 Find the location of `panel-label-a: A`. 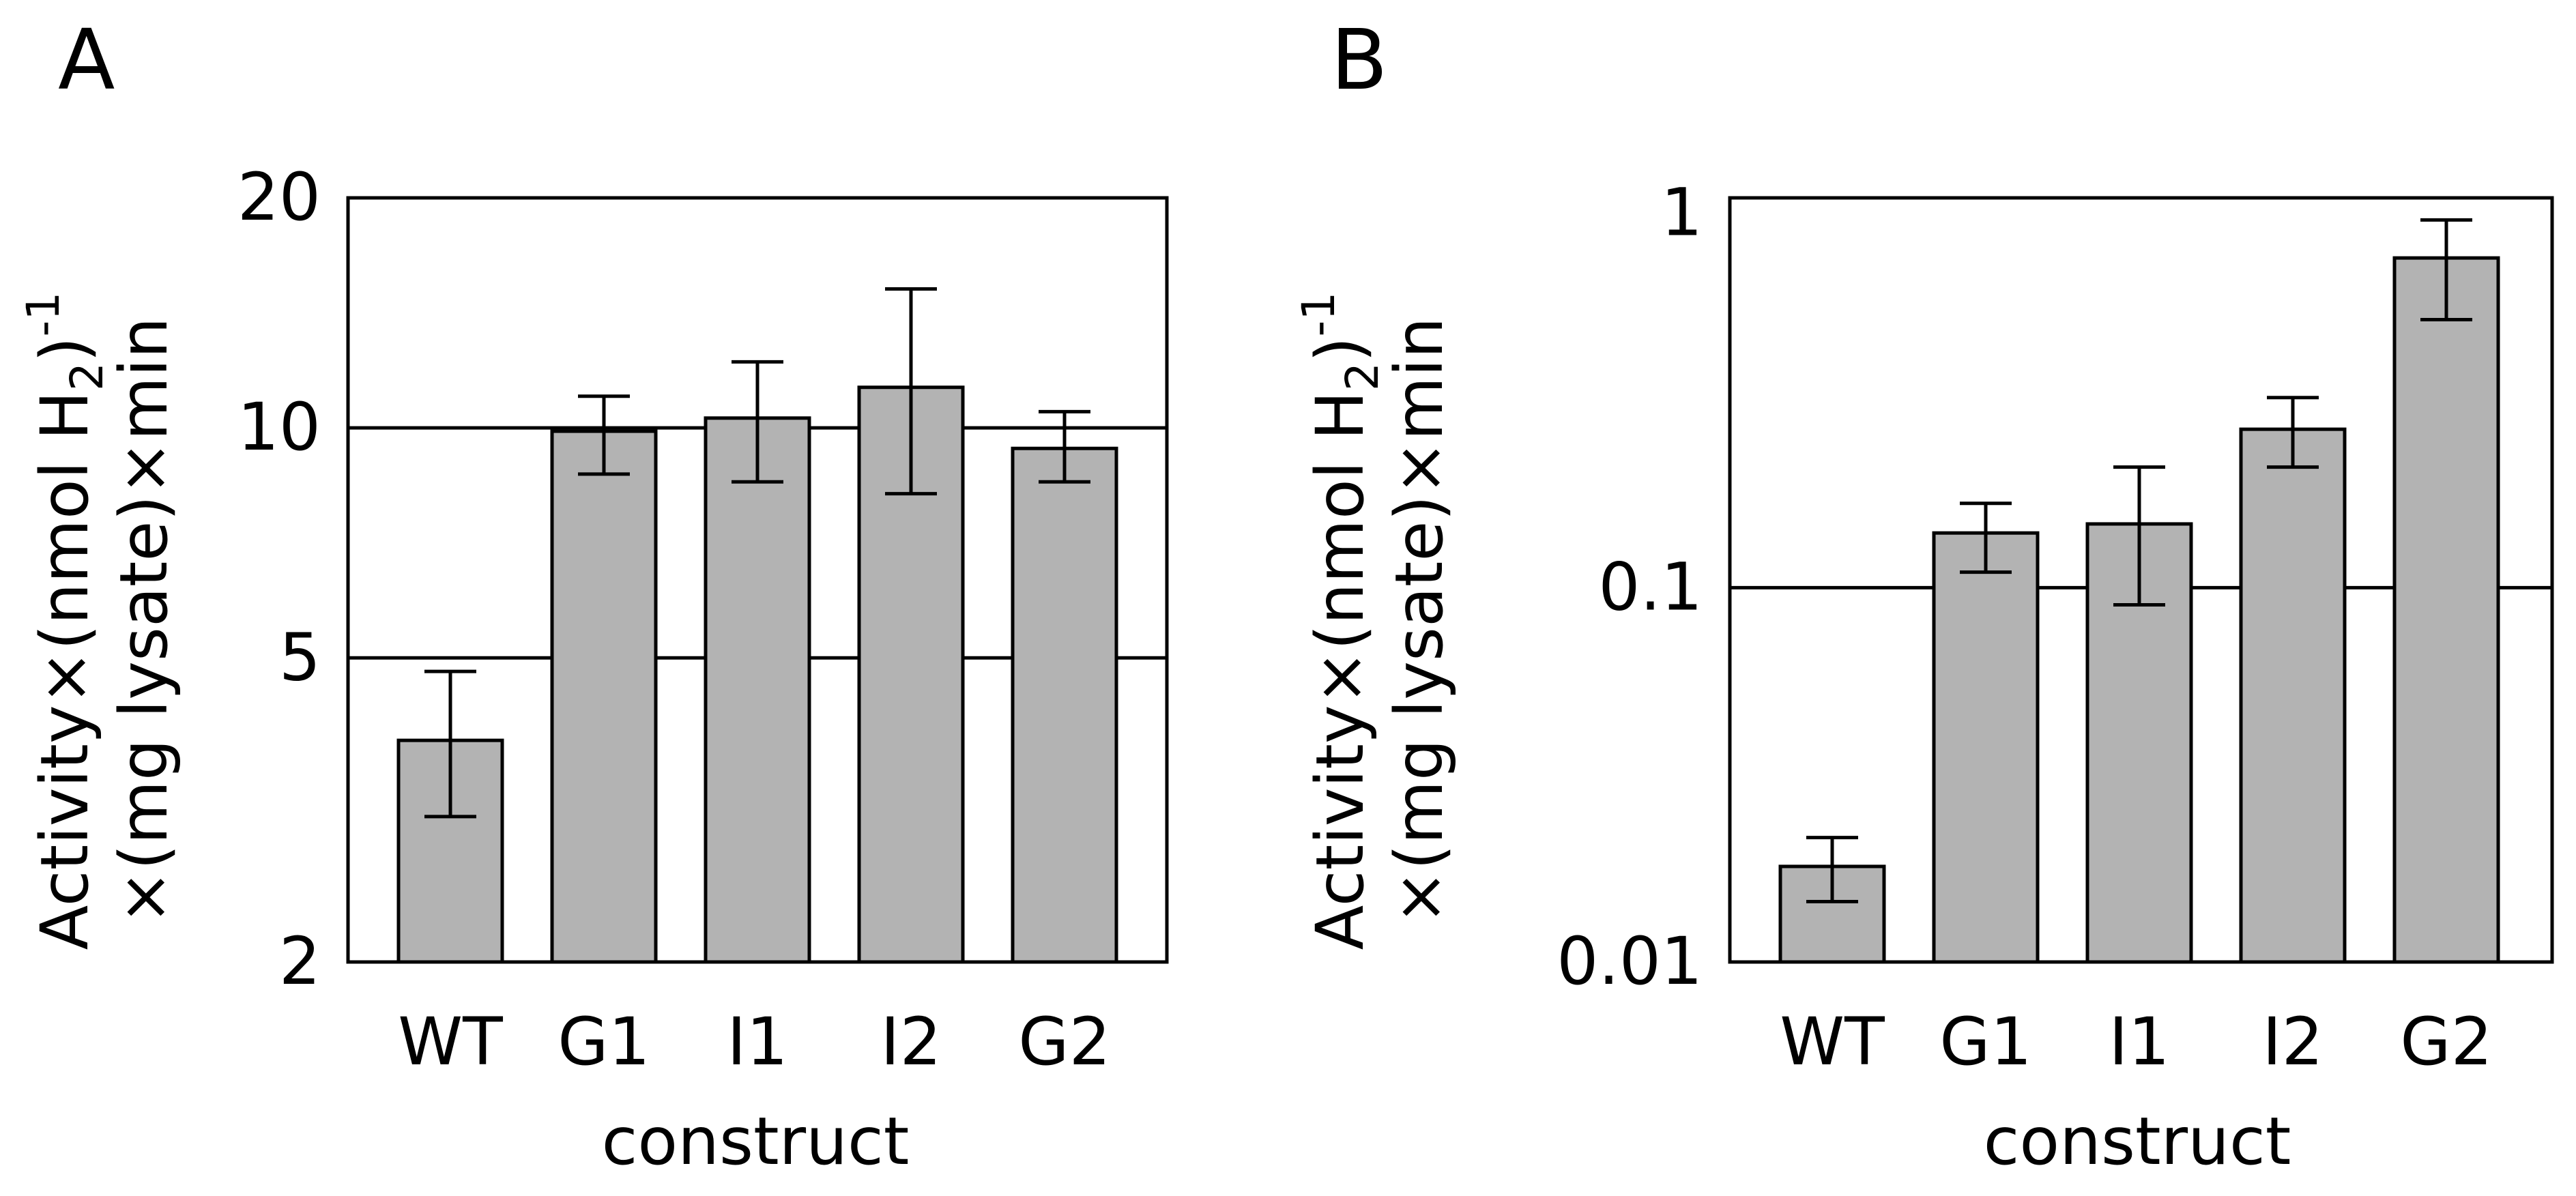

panel-label-a: A is located at coordinates (86, 60).